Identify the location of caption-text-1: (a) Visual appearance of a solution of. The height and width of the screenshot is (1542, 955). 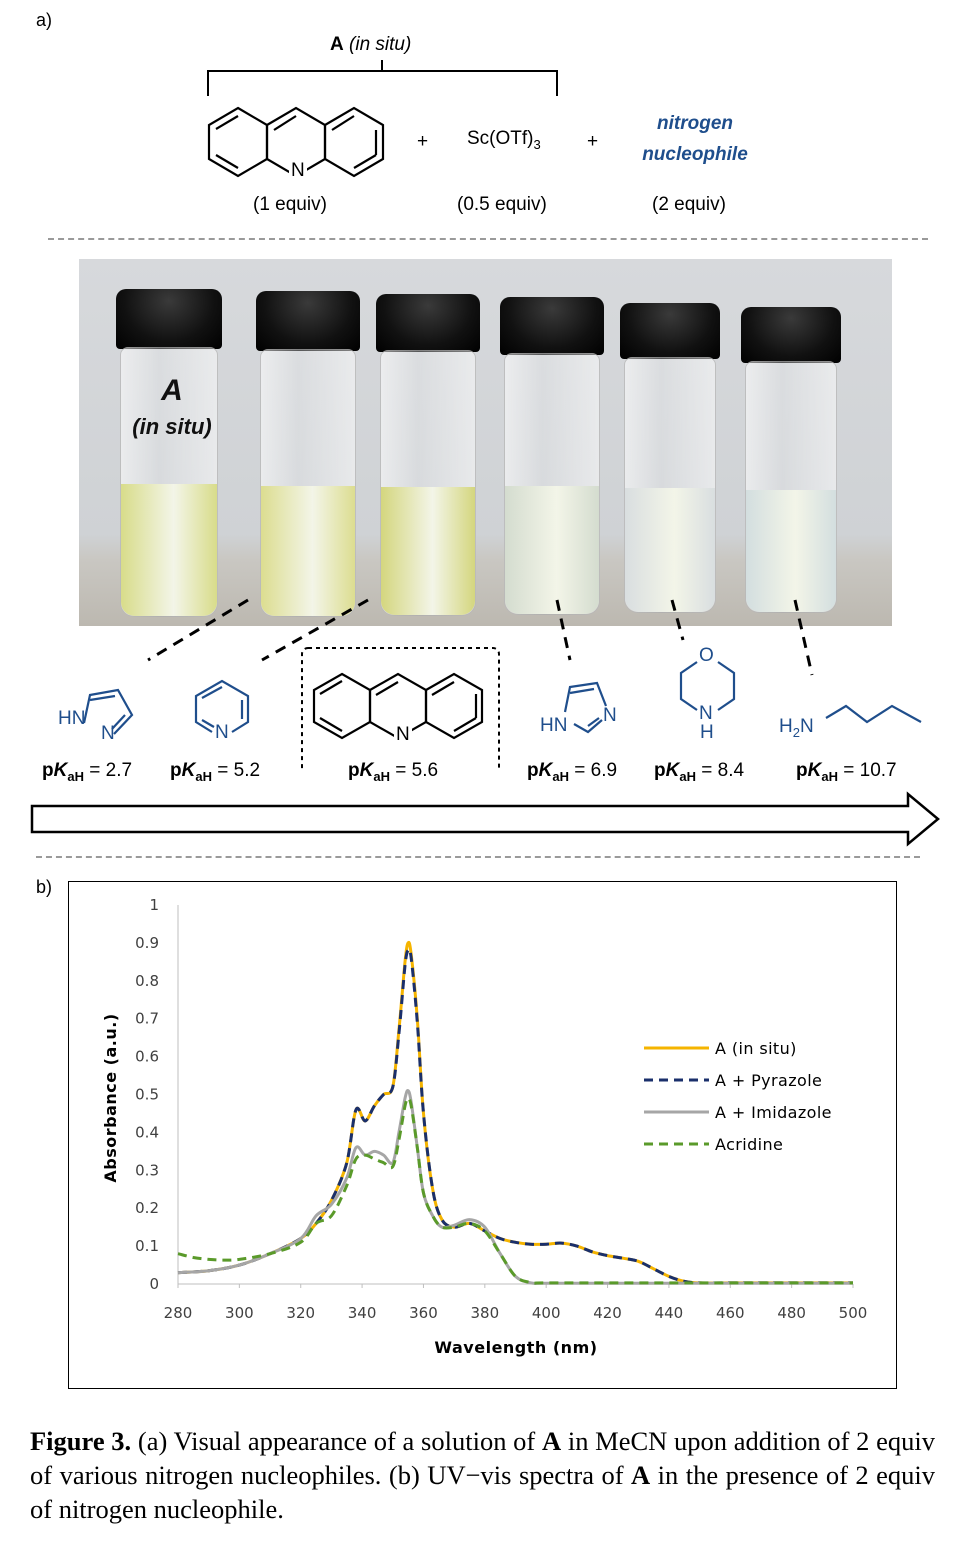
(336, 1441).